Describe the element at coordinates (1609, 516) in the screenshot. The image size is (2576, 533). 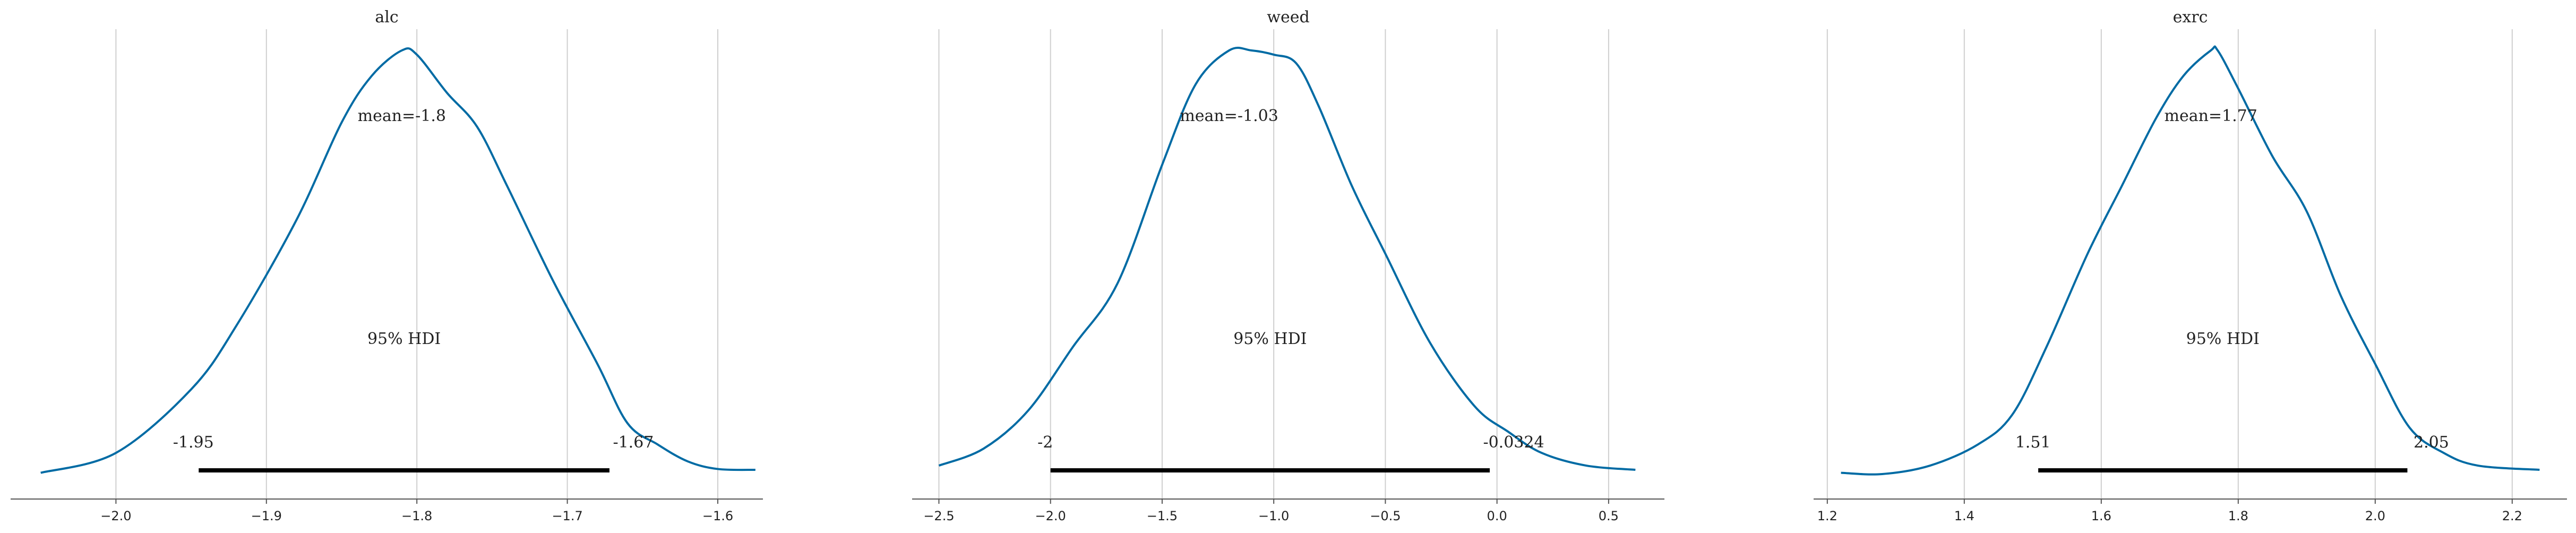
I see `x-tick-label: 0.5` at that location.